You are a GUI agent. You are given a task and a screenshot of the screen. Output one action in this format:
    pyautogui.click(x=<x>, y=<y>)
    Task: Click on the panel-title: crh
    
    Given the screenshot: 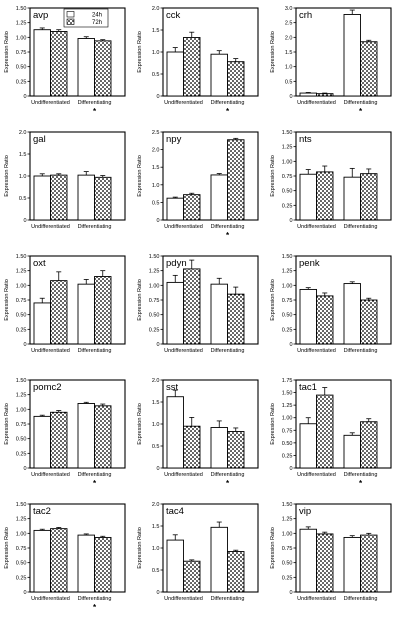 What is the action you would take?
    pyautogui.click(x=305, y=15)
    